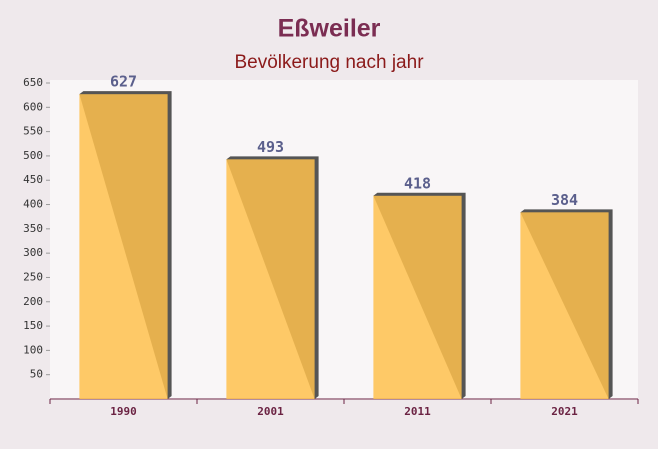 The image size is (658, 449). What do you see at coordinates (417, 411) in the screenshot?
I see `x-tick-label: 2011` at bounding box center [417, 411].